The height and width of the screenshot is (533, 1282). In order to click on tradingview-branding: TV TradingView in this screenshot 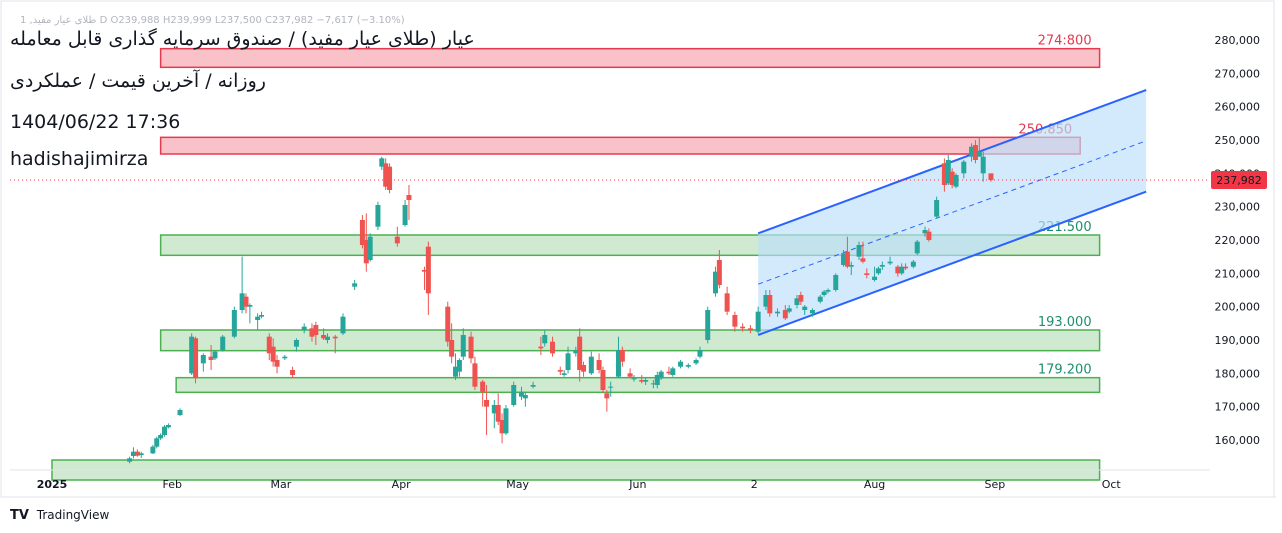, I will do `click(59, 515)`.